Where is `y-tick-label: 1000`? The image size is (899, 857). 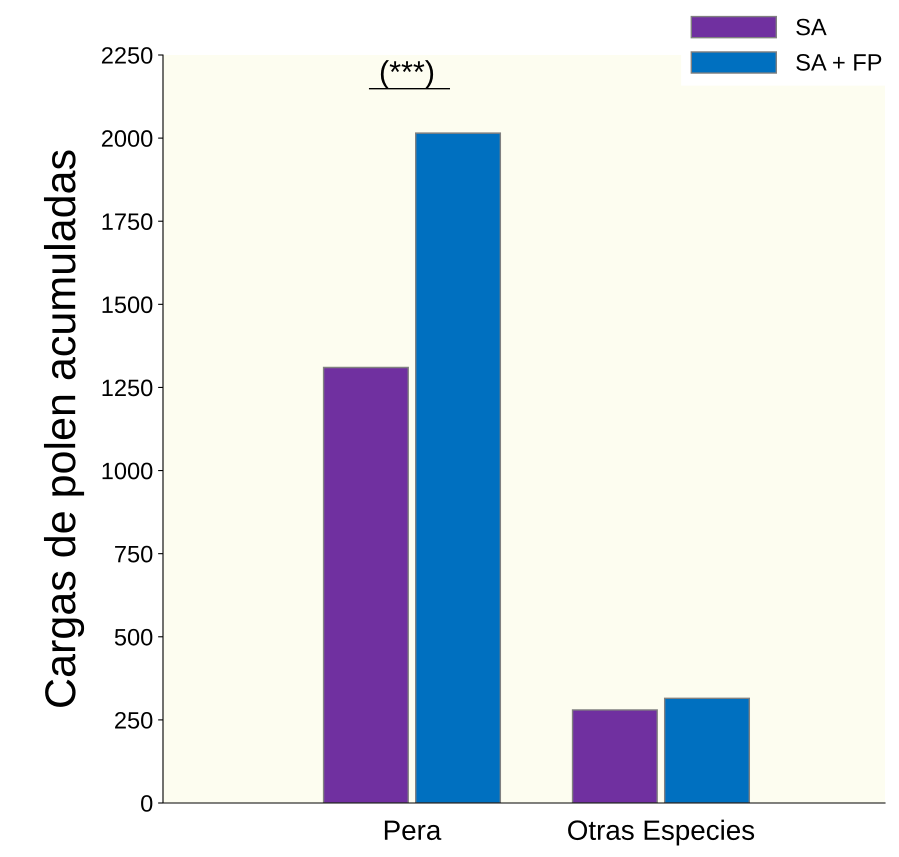
y-tick-label: 1000 is located at coordinates (127, 471).